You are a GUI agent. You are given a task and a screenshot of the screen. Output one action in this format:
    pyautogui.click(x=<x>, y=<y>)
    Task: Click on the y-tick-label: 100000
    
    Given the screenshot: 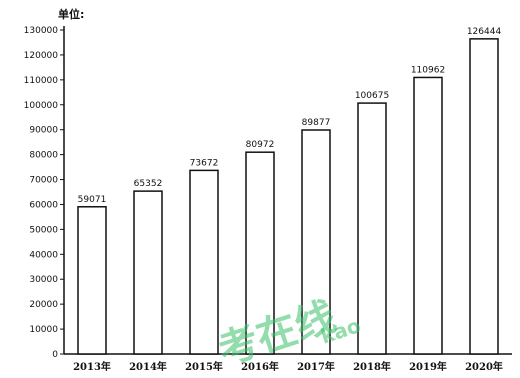 What is the action you would take?
    pyautogui.click(x=41, y=106)
    